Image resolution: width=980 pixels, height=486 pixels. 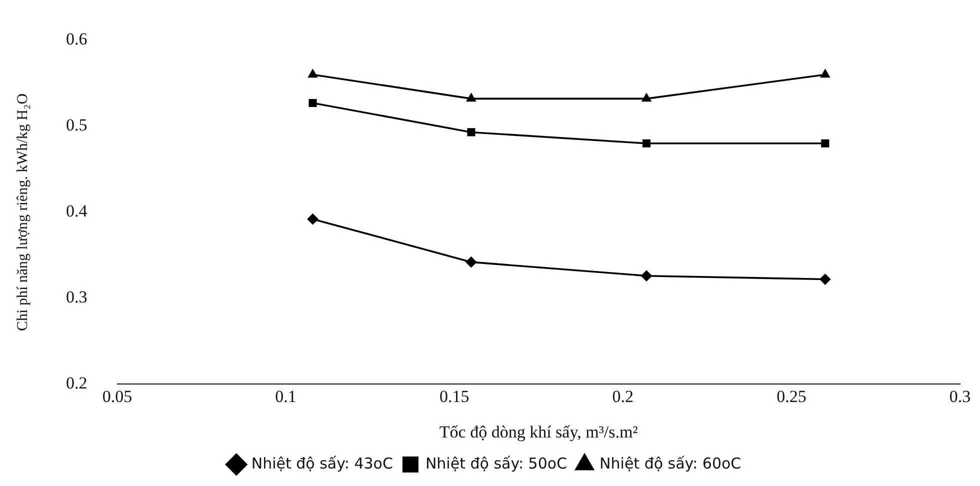 I want to click on x-tick-label: 0.05, so click(x=117, y=396).